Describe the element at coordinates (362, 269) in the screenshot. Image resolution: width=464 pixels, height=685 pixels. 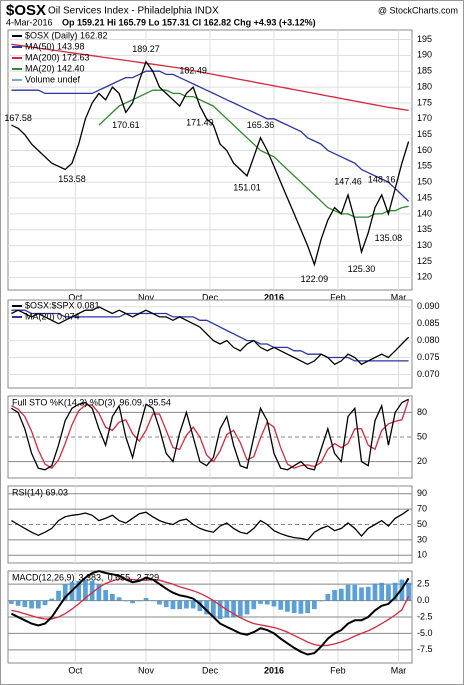
I see `price-annotation: 125.30` at that location.